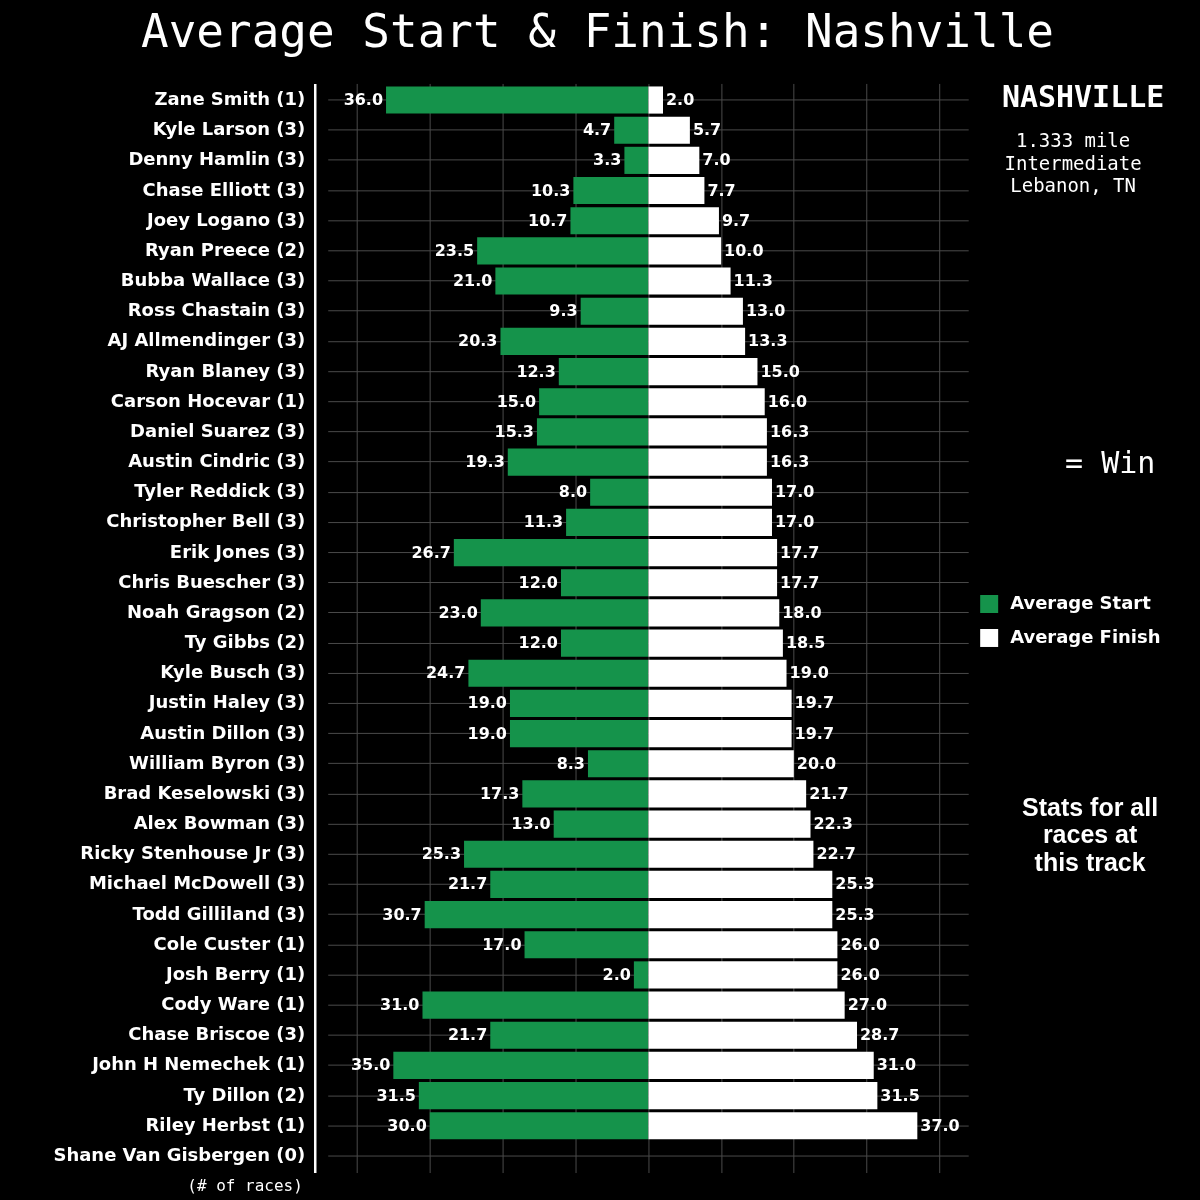 This screenshot has width=1200, height=1200. What do you see at coordinates (1081, 602) in the screenshot?
I see `legend-label: Average Start` at bounding box center [1081, 602].